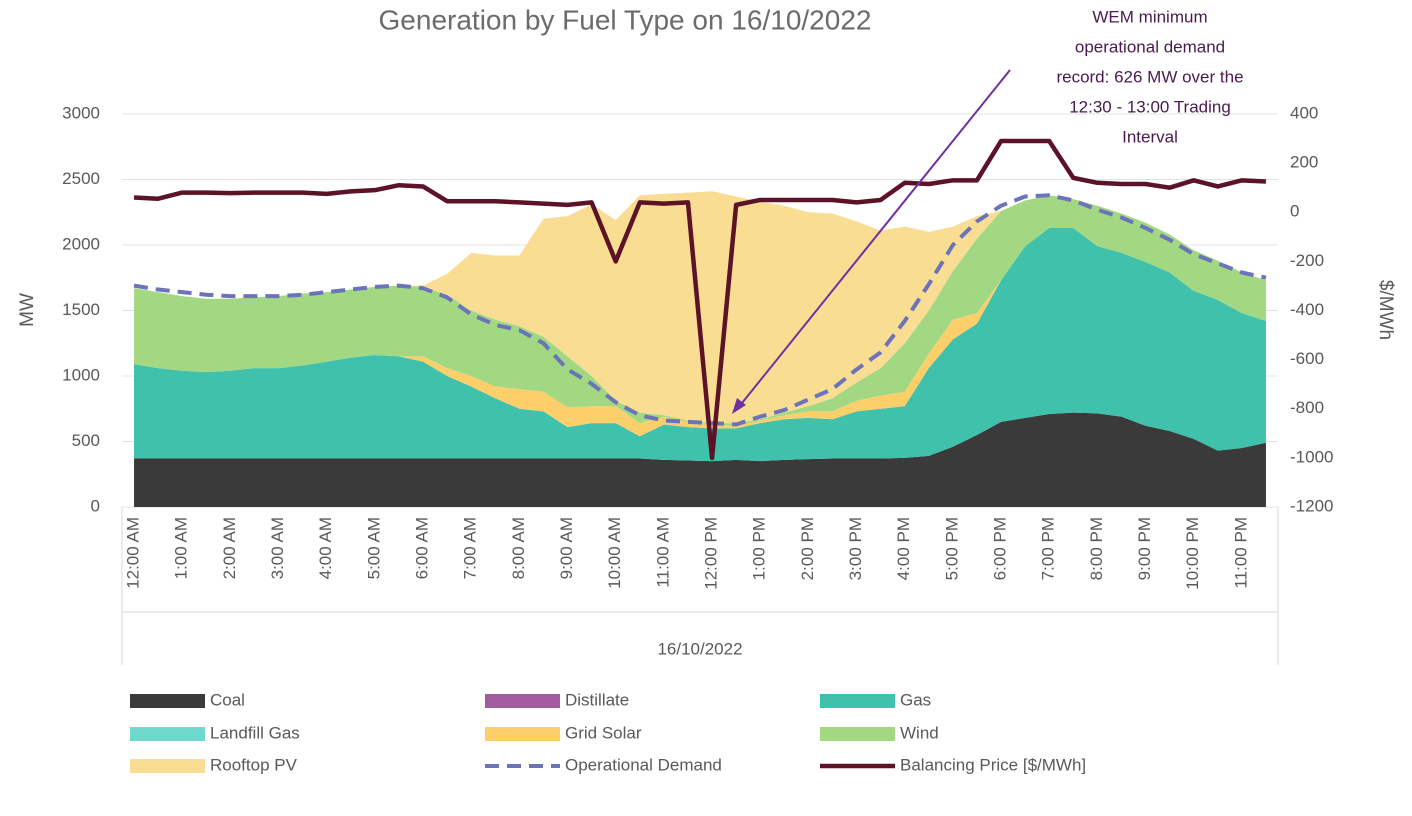 The height and width of the screenshot is (816, 1412). What do you see at coordinates (603, 732) in the screenshot?
I see `legend-label: Grid Solar` at bounding box center [603, 732].